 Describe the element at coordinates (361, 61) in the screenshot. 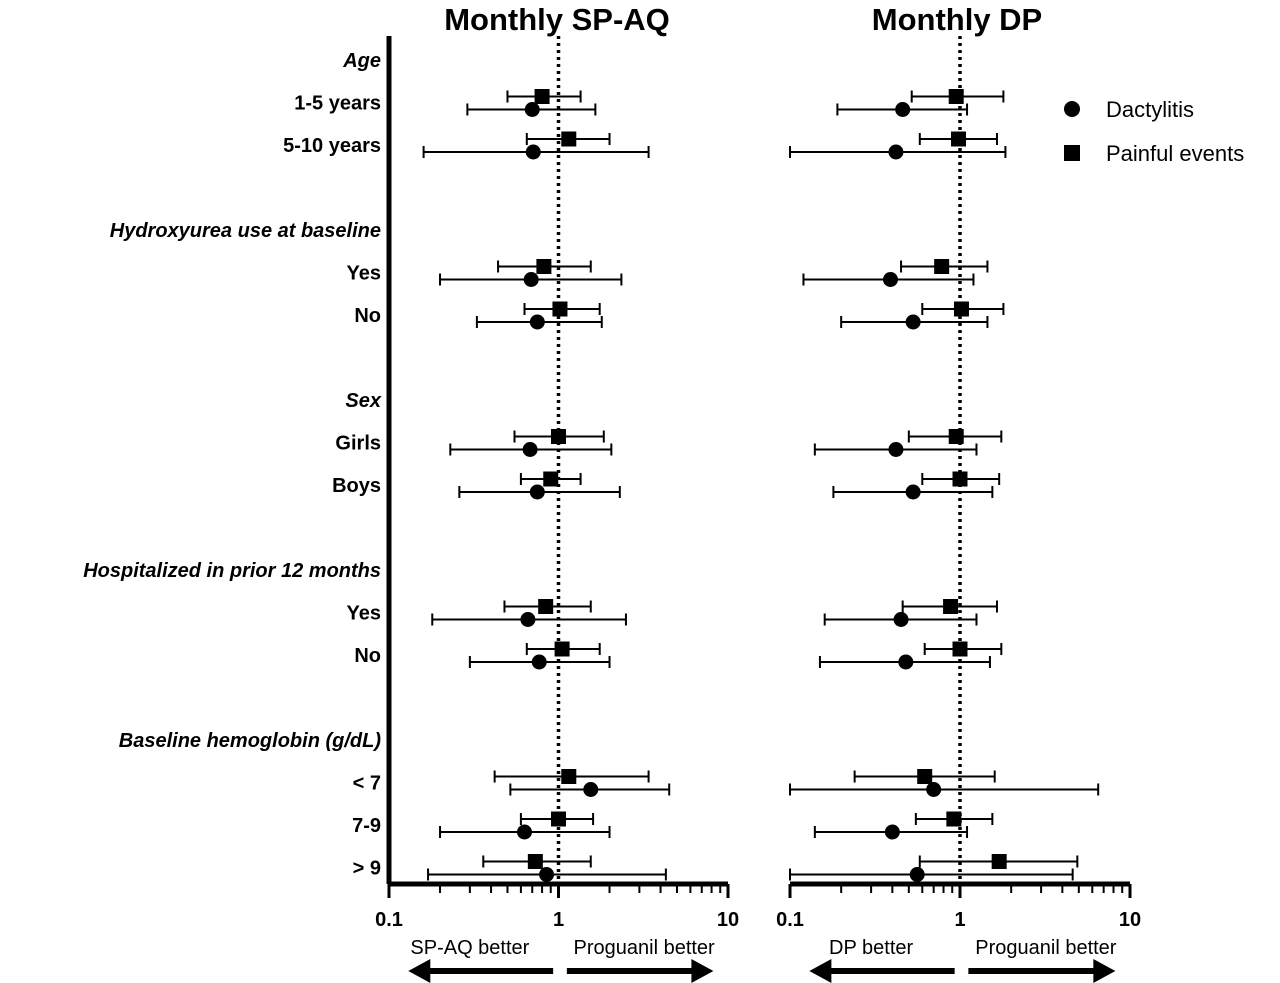

I see `row-group-header: Age` at that location.